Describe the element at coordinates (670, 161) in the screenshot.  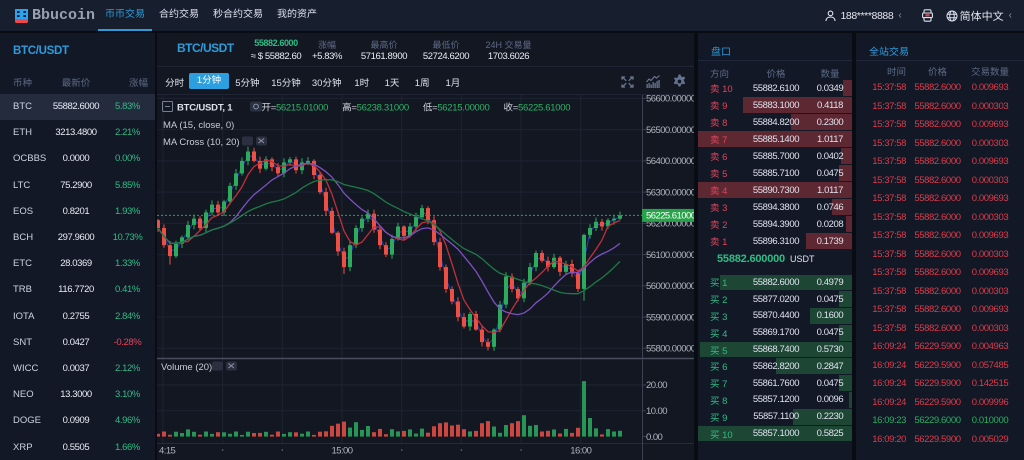
I see `svg-text: 56400.00000` at that location.